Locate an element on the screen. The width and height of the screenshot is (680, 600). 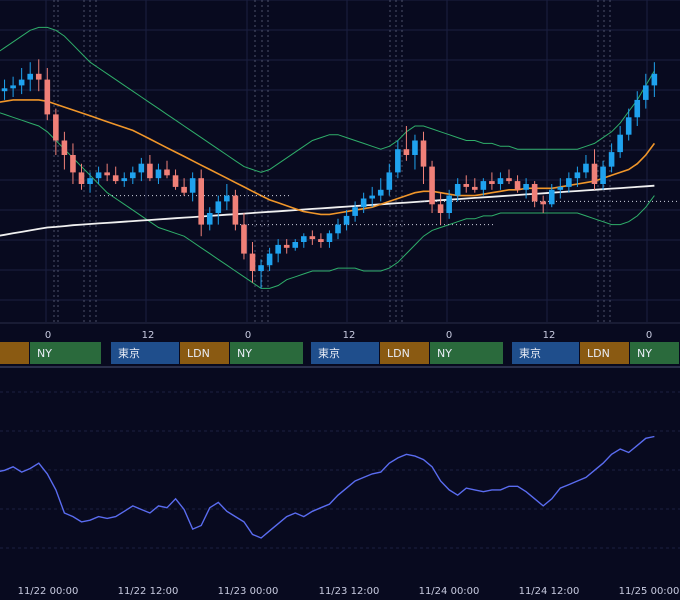
date-axis-label: 11/23 00:00 is located at coordinates (248, 591).